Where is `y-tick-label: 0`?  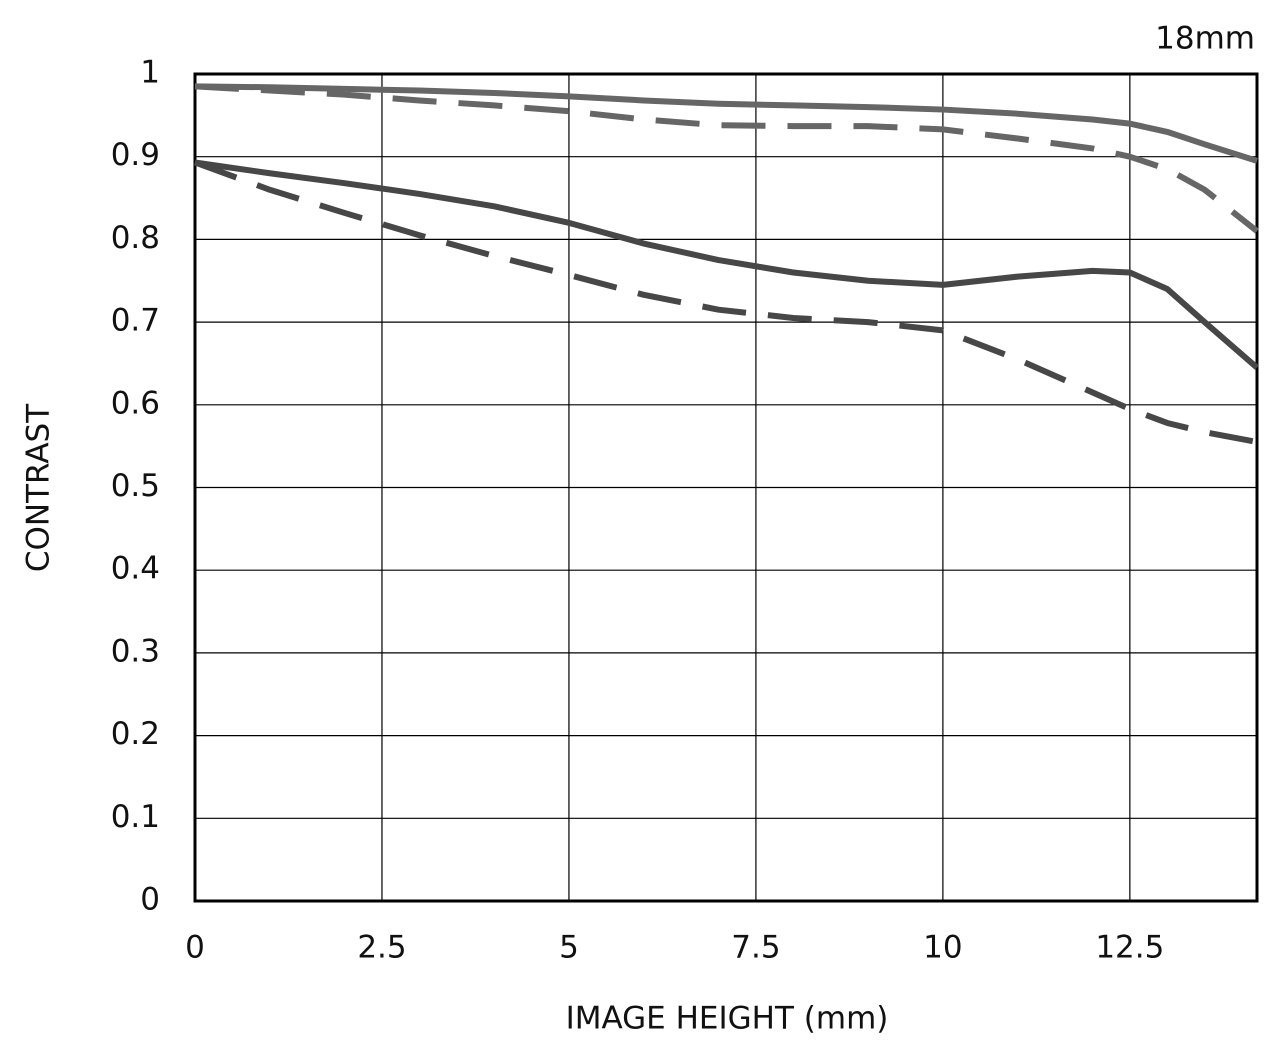 y-tick-label: 0 is located at coordinates (150, 900).